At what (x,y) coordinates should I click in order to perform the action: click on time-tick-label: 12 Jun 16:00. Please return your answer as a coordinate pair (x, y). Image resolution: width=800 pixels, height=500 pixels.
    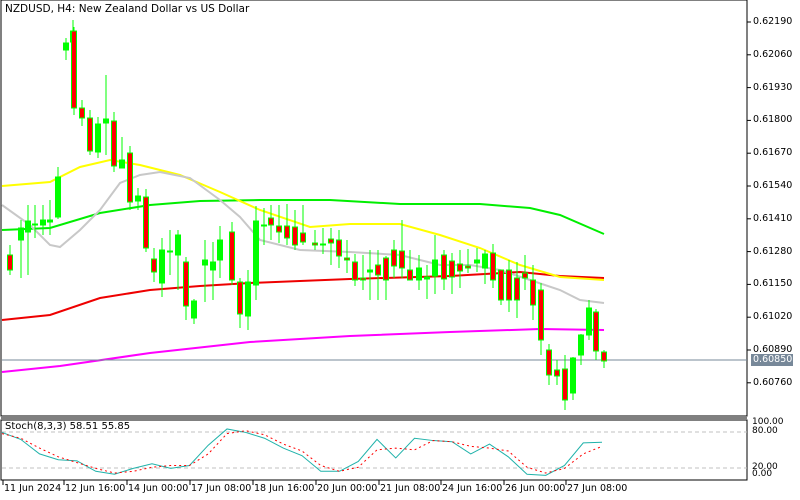
    Looking at the image, I should click on (95, 488).